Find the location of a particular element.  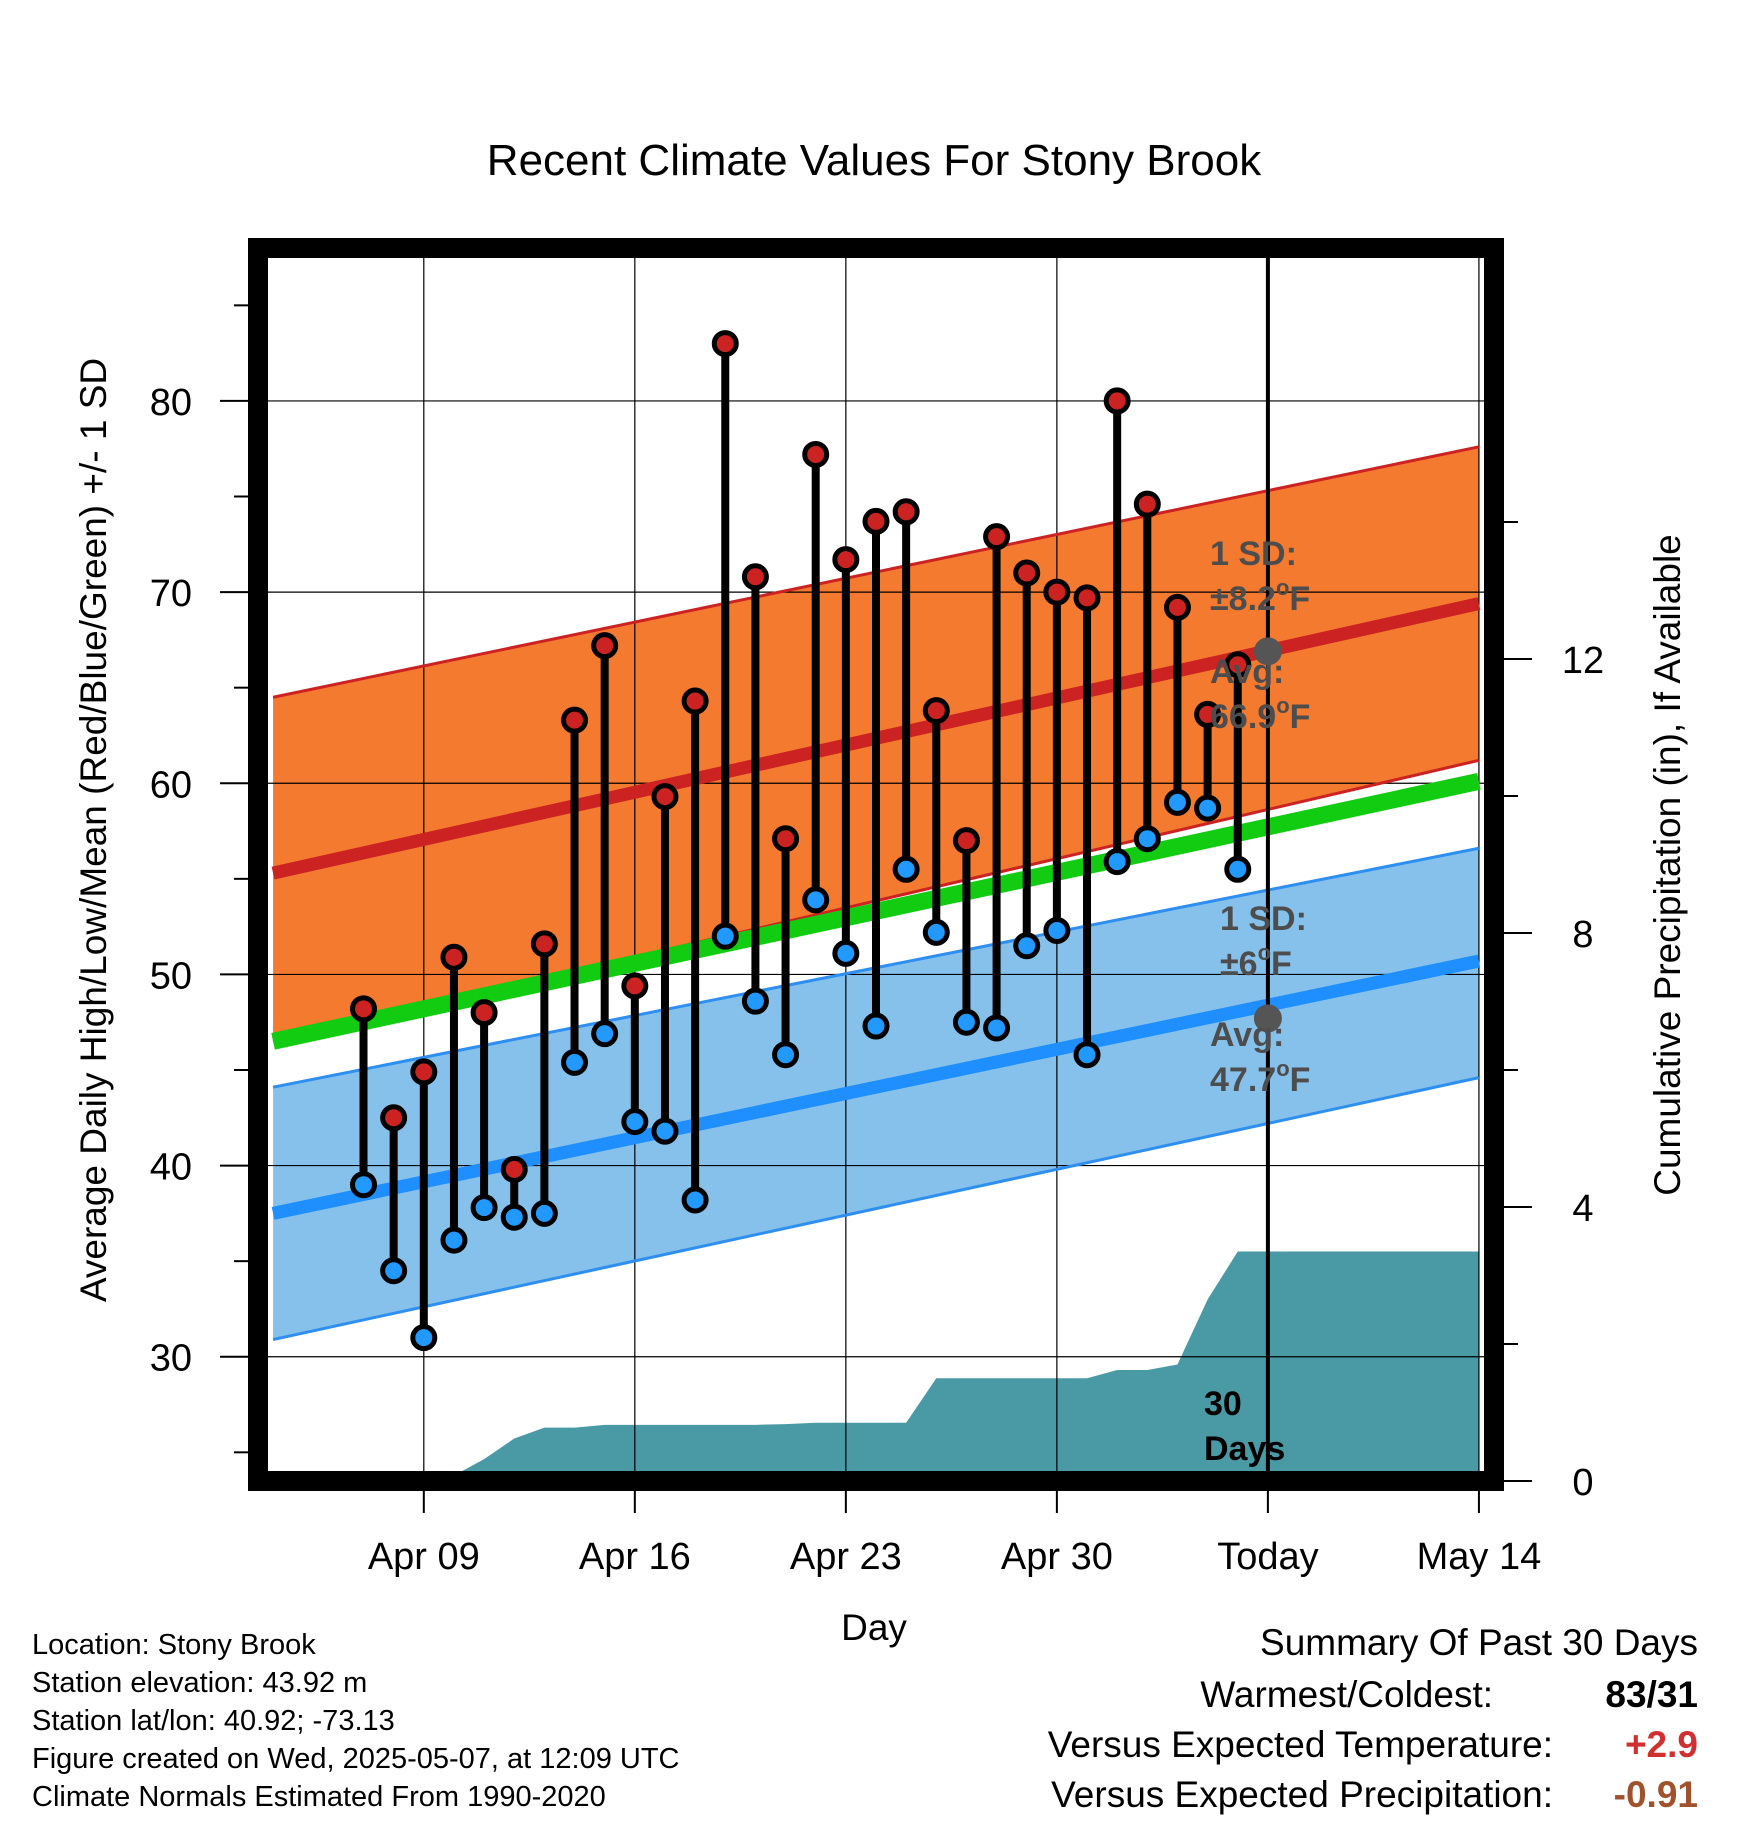

high-avg-label: Avg: is located at coordinates (1247, 672).